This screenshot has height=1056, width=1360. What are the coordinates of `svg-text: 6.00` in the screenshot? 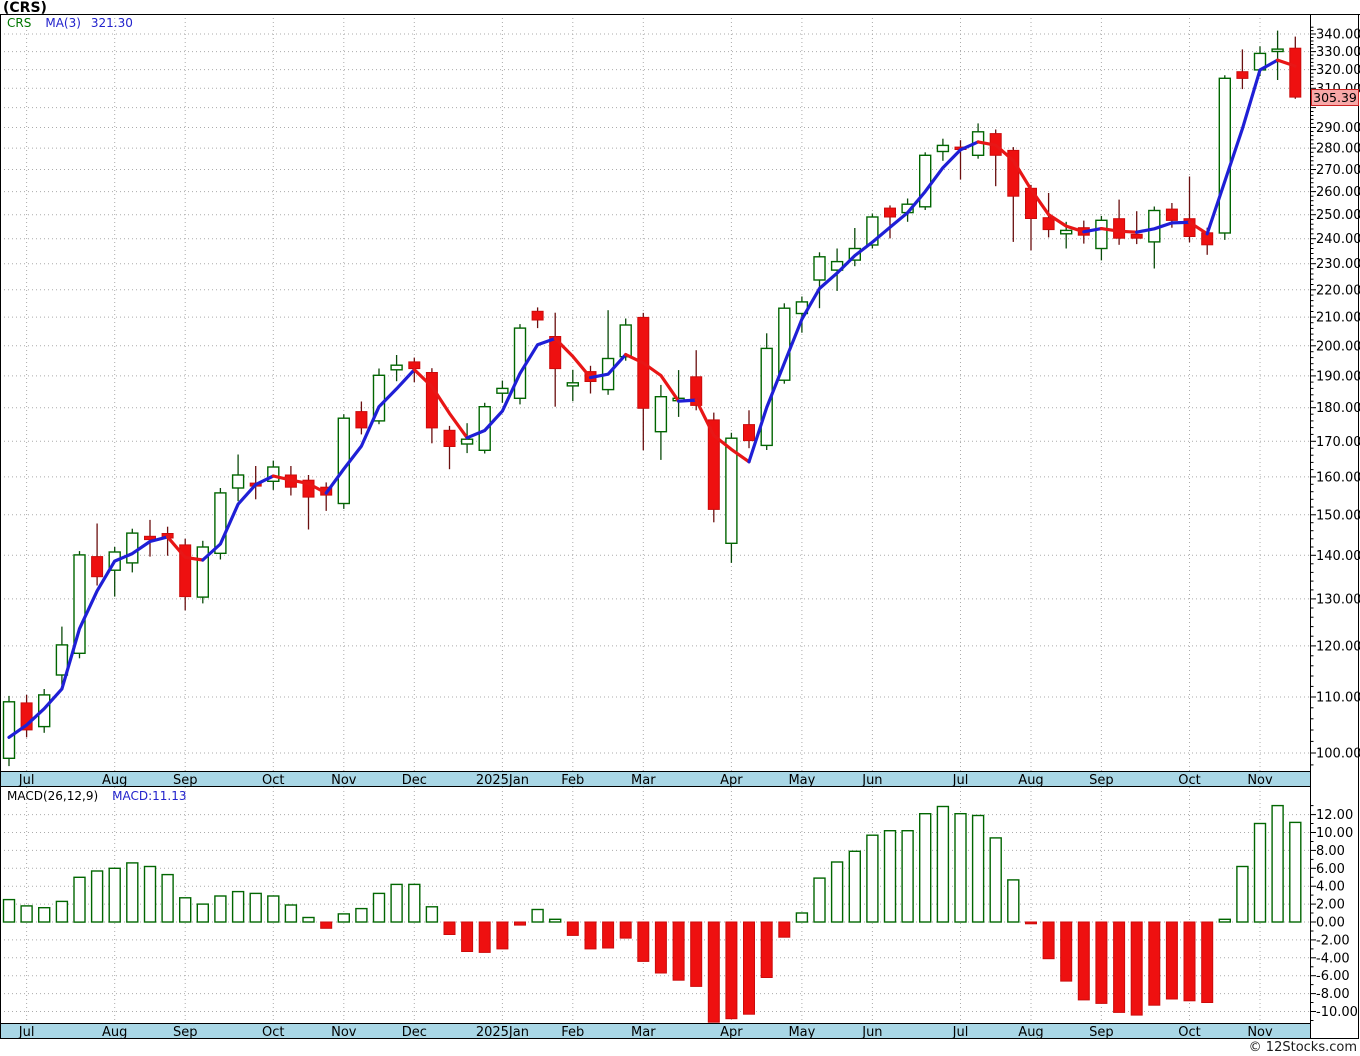 It's located at (1330, 869).